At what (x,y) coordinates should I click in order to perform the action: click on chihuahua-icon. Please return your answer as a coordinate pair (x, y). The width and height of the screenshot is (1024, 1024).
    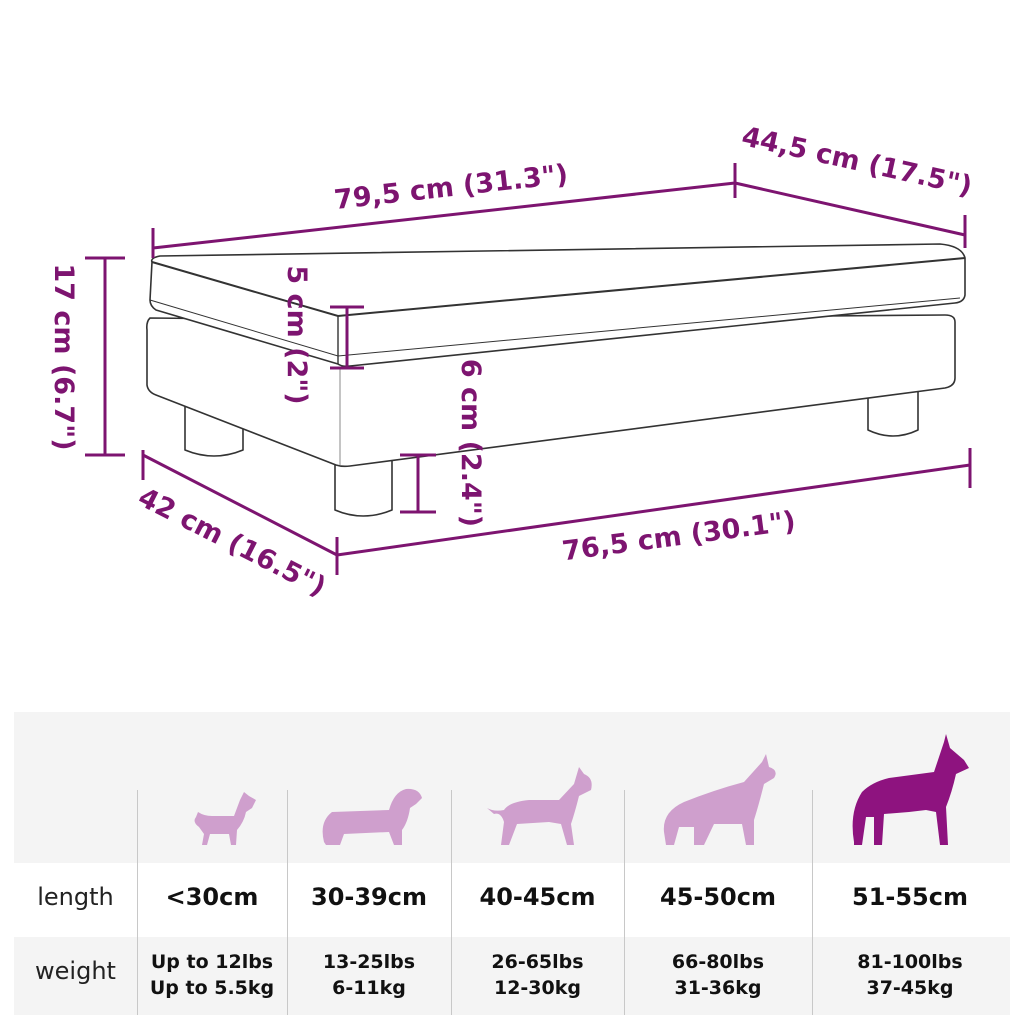
    Looking at the image, I should click on (225, 818).